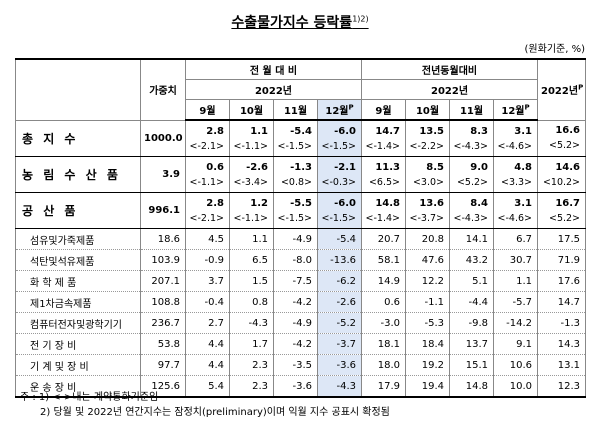 The image size is (600, 427). What do you see at coordinates (206, 146) in the screenshot?
I see `contract-value: <-2.1>` at bounding box center [206, 146].